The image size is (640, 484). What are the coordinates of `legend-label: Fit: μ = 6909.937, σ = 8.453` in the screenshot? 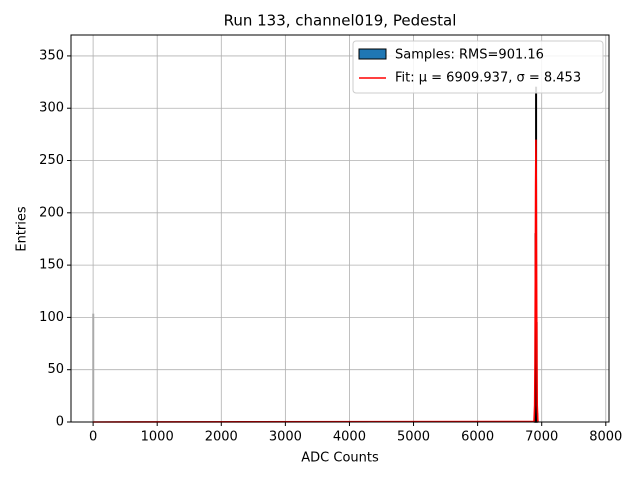 It's located at (488, 78).